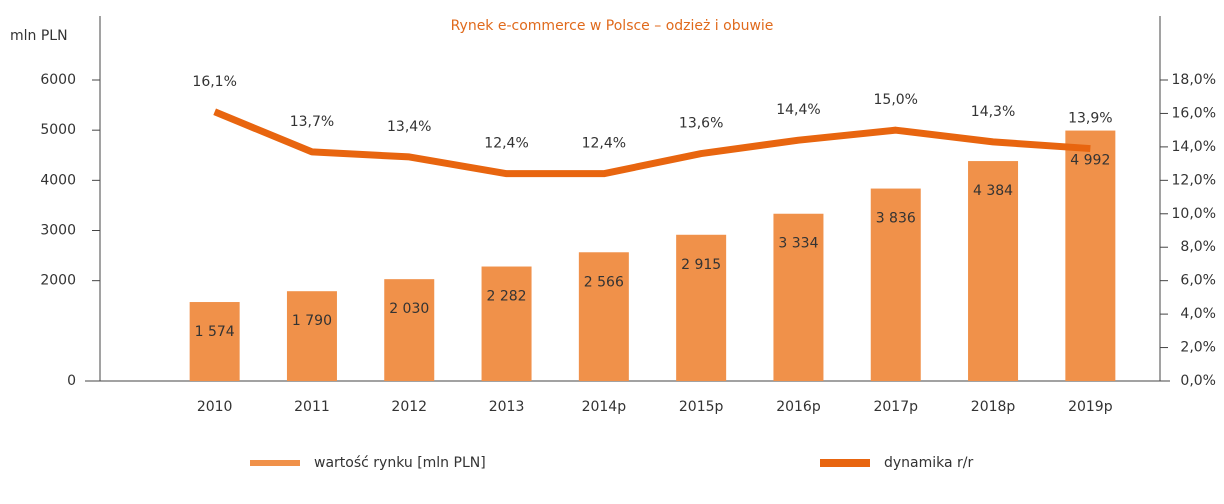  What do you see at coordinates (1194, 214) in the screenshot?
I see `y2-tick-label: 10,0%` at bounding box center [1194, 214].